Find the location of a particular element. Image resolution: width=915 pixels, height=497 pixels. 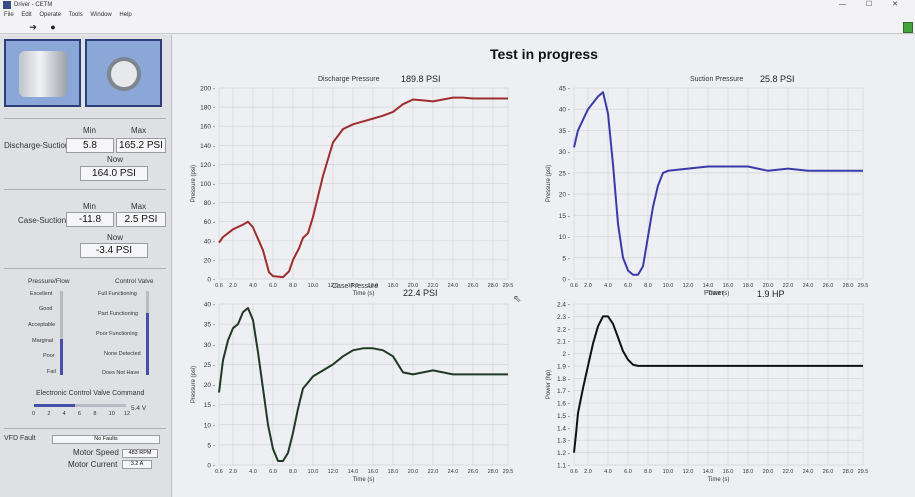

menu-tools: Tools is located at coordinates (75, 15).